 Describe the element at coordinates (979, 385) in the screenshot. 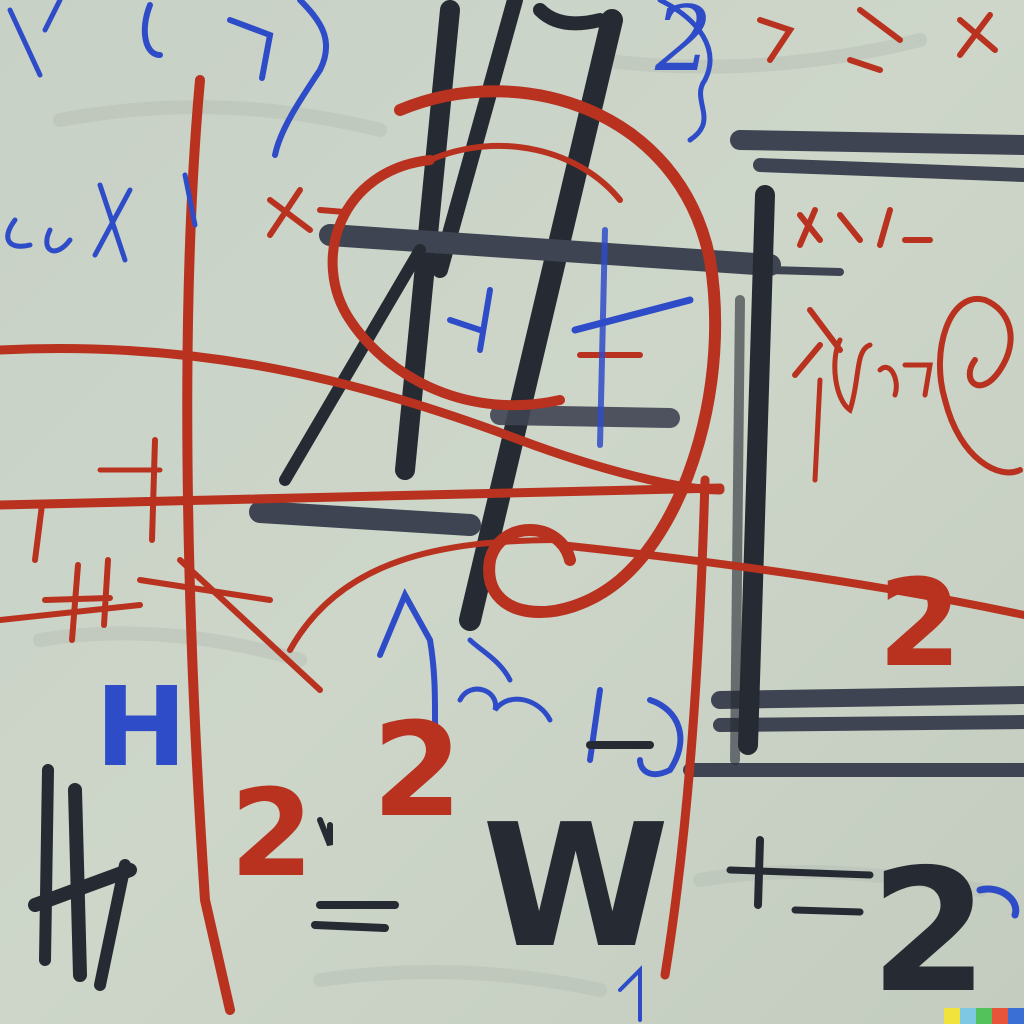

I see `red-right-loop` at that location.